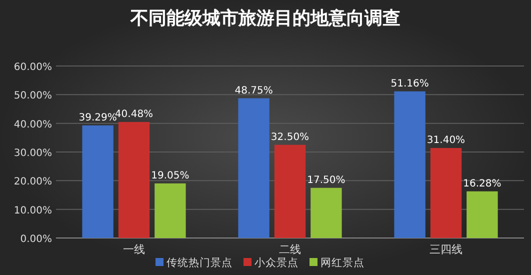 The image size is (531, 275). What do you see at coordinates (253, 90) in the screenshot?
I see `data-label: 48.75%` at bounding box center [253, 90].